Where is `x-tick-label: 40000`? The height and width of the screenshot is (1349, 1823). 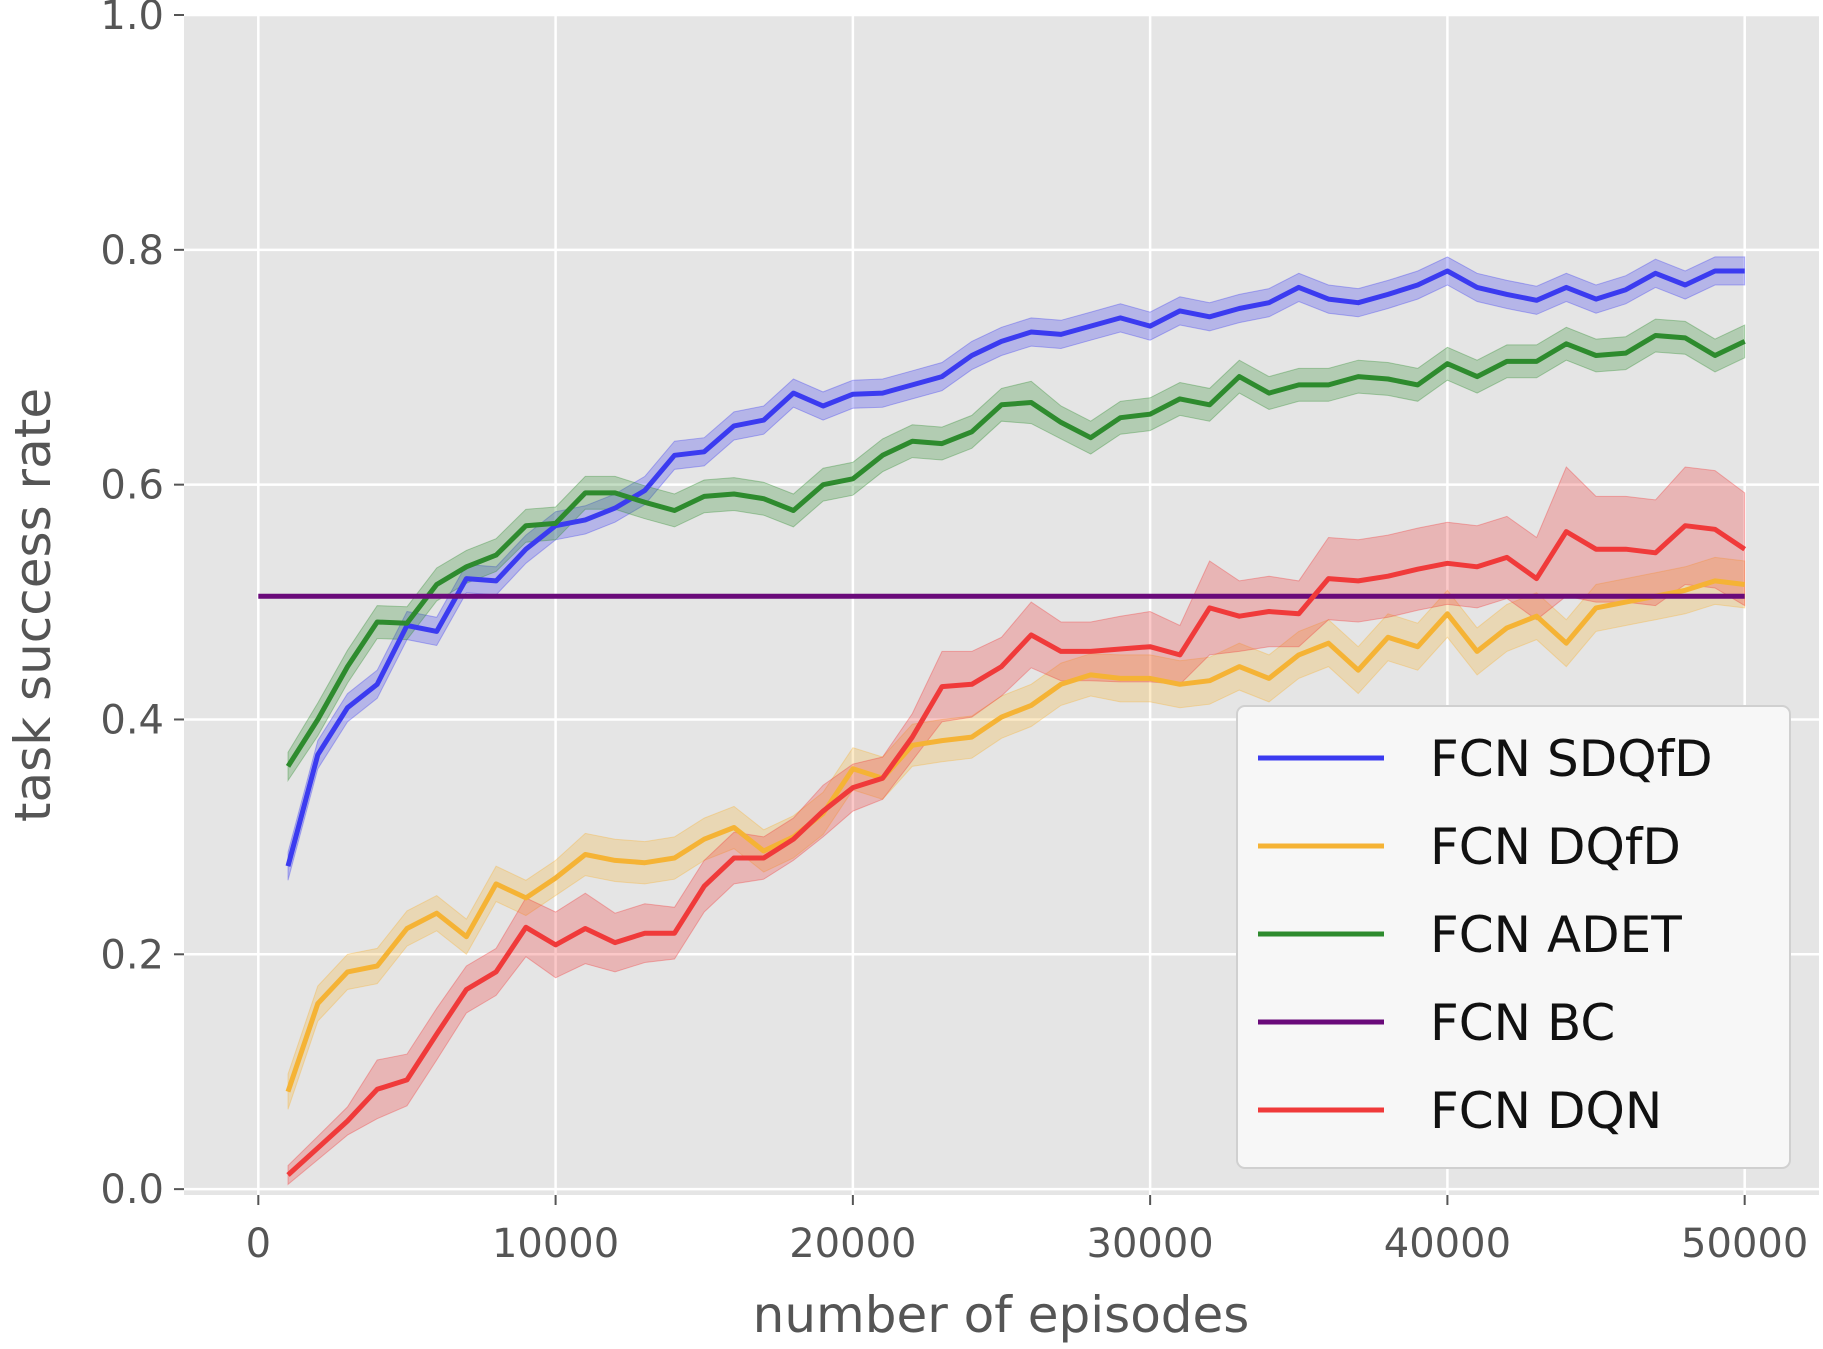
x-tick-label: 40000 is located at coordinates (1447, 1244).